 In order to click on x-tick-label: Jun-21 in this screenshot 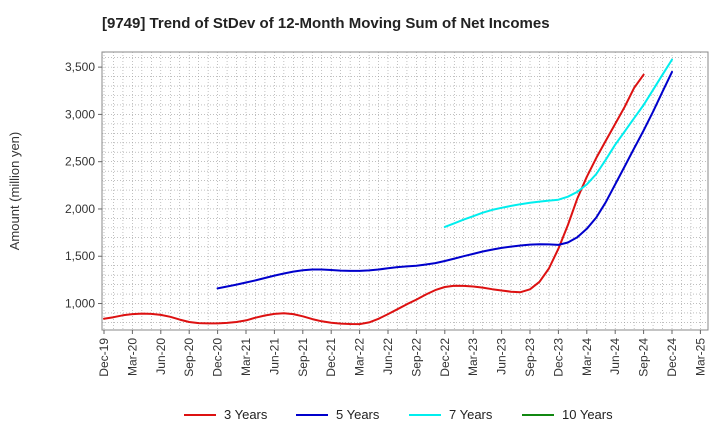, I will do `click(274, 356)`.